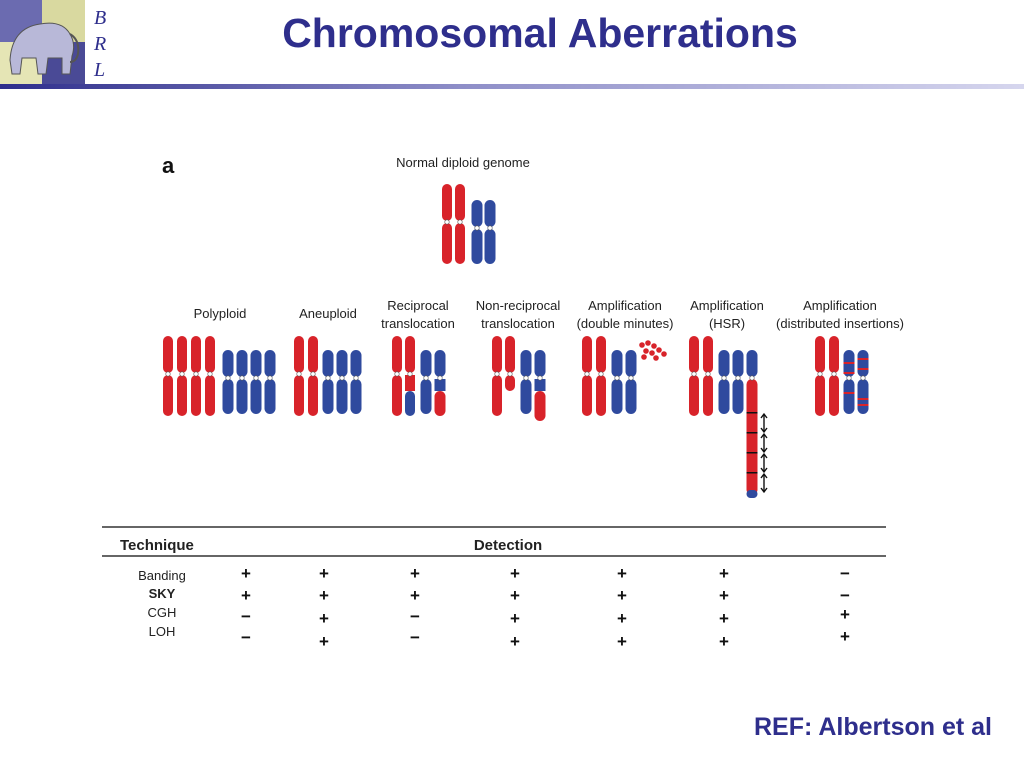 The width and height of the screenshot is (1024, 768). Describe the element at coordinates (518, 305) in the screenshot. I see `category-label-nonreciprocal-1: Non-reciprocal` at that location.